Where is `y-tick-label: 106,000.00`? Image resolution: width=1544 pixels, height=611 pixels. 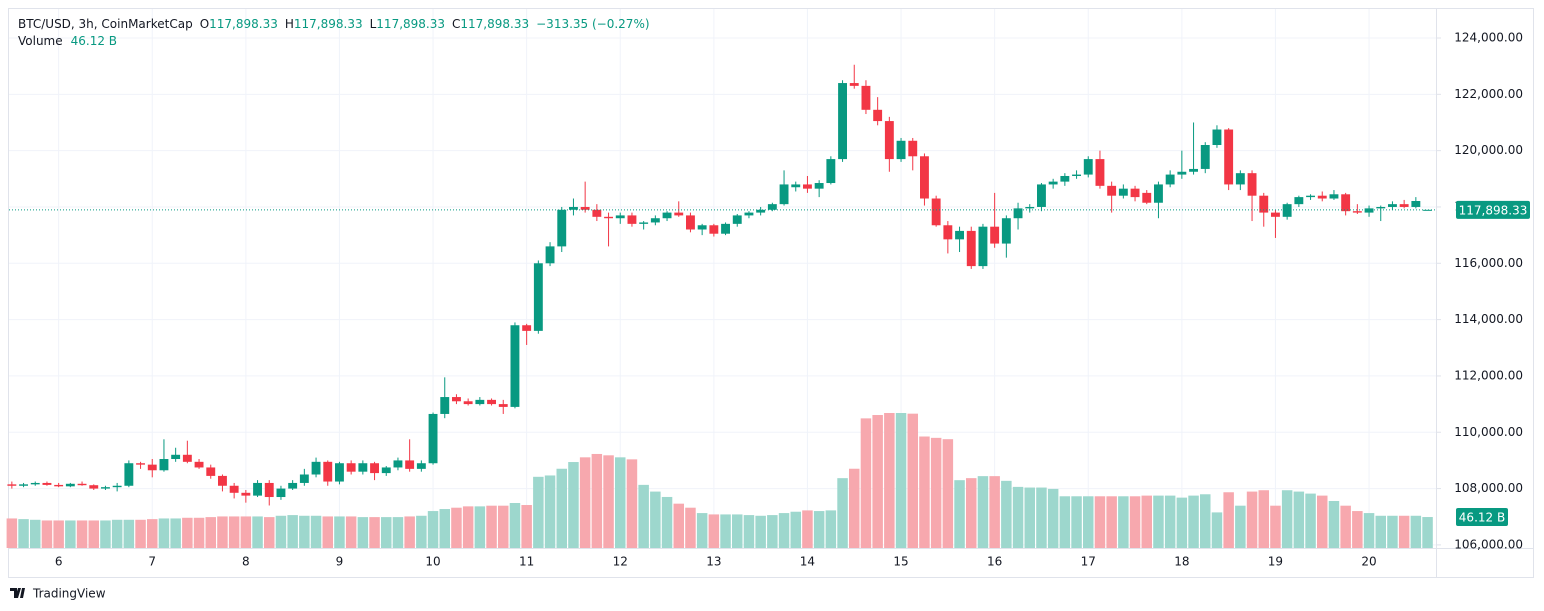
y-tick-label: 106,000.00 is located at coordinates (1488, 544).